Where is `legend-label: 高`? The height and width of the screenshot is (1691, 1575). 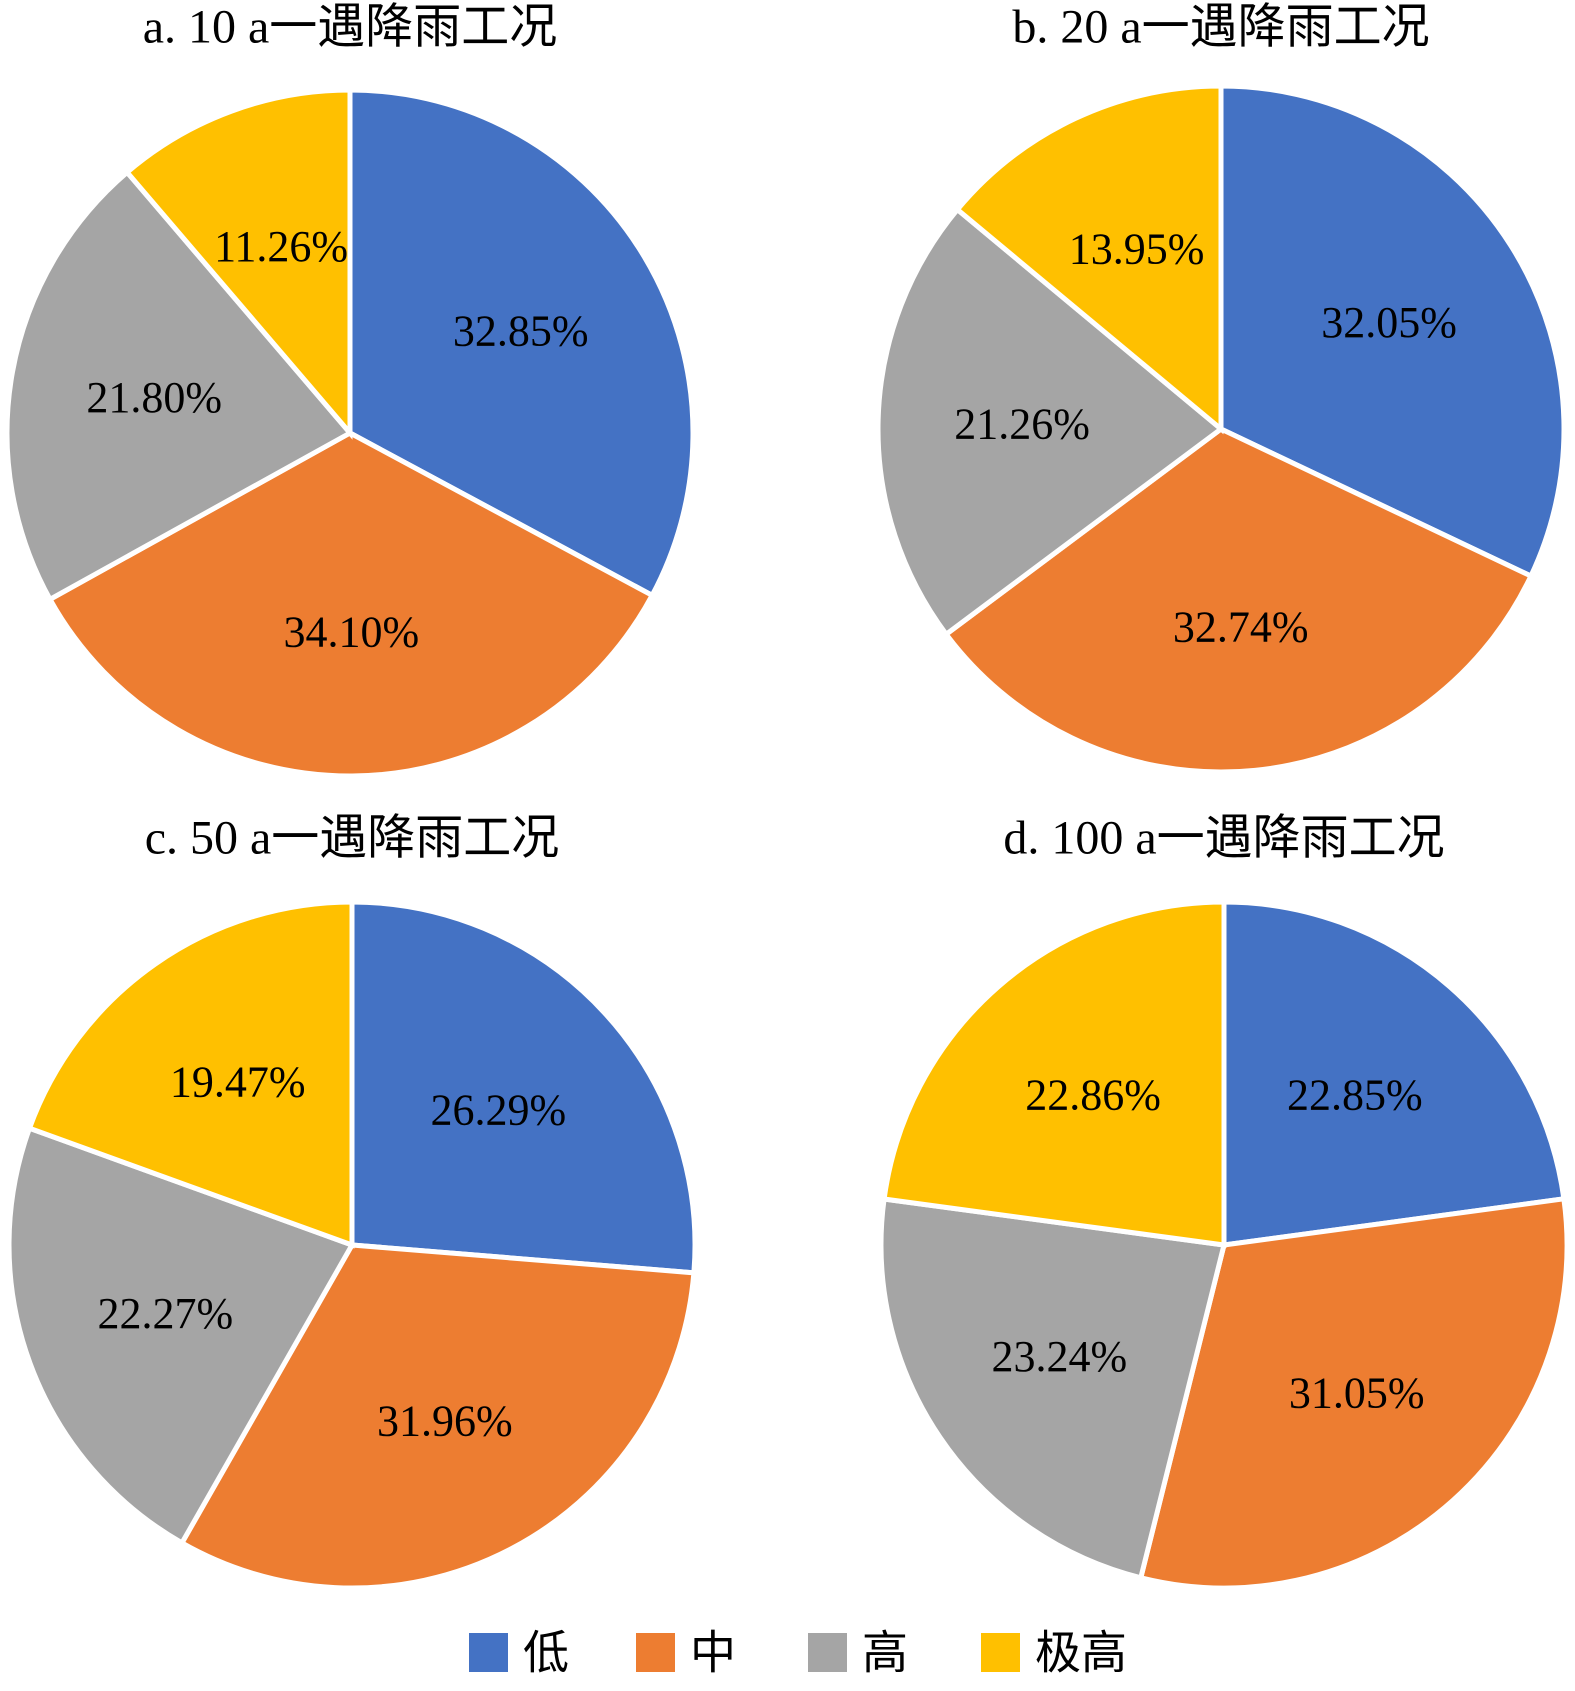 legend-label: 高 is located at coordinates (885, 1653).